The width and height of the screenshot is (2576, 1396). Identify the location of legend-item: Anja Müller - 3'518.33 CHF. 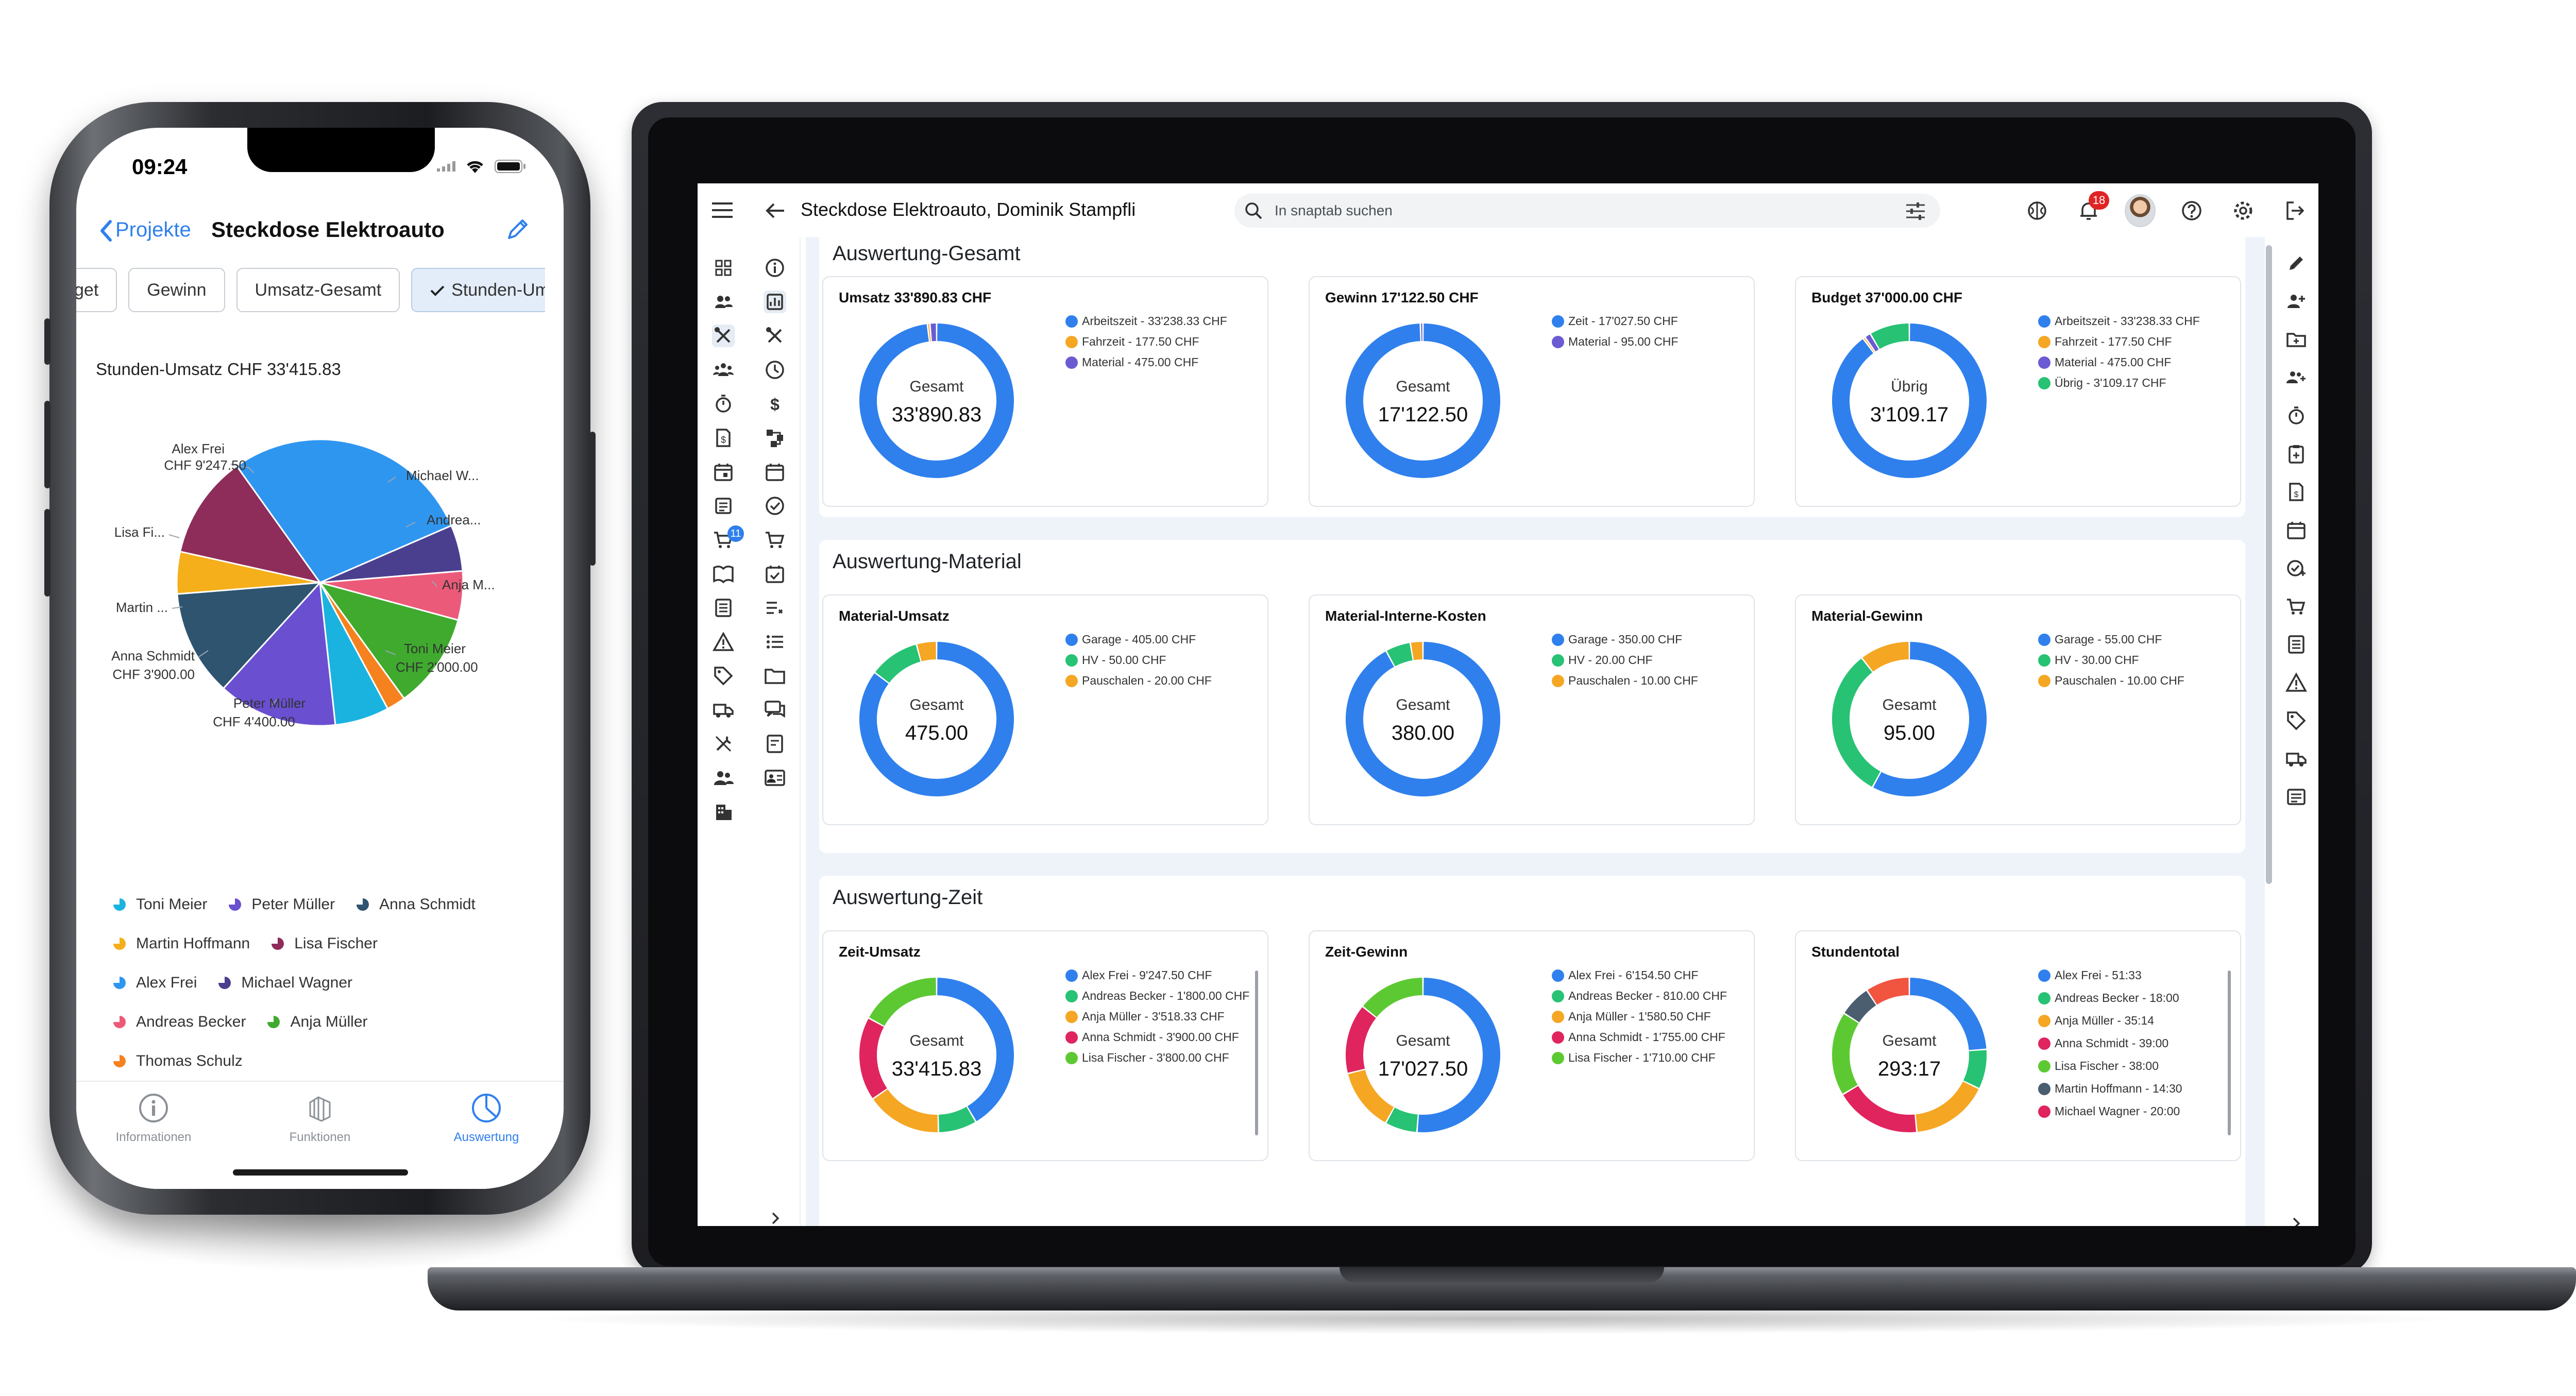
(1158, 1017).